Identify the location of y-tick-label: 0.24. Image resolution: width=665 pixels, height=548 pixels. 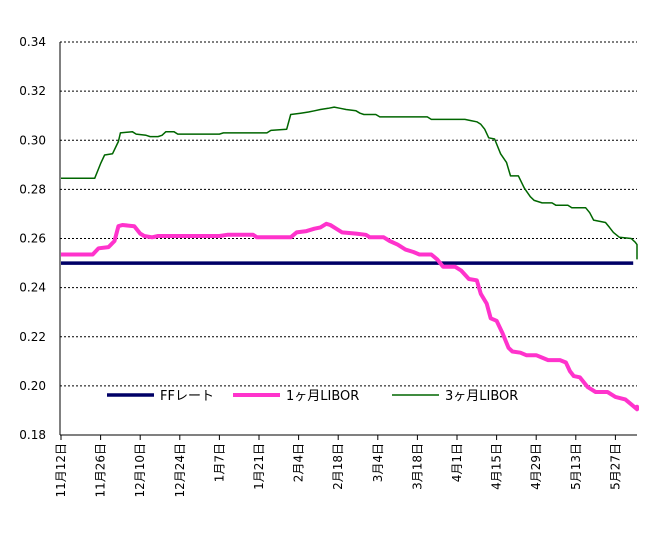
(32, 288).